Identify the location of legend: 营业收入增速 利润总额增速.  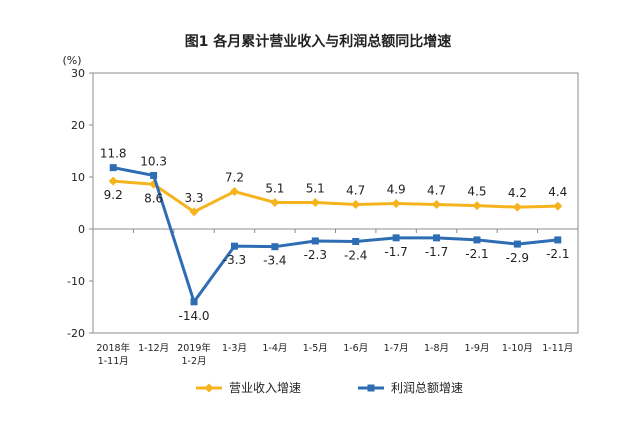
(329, 388).